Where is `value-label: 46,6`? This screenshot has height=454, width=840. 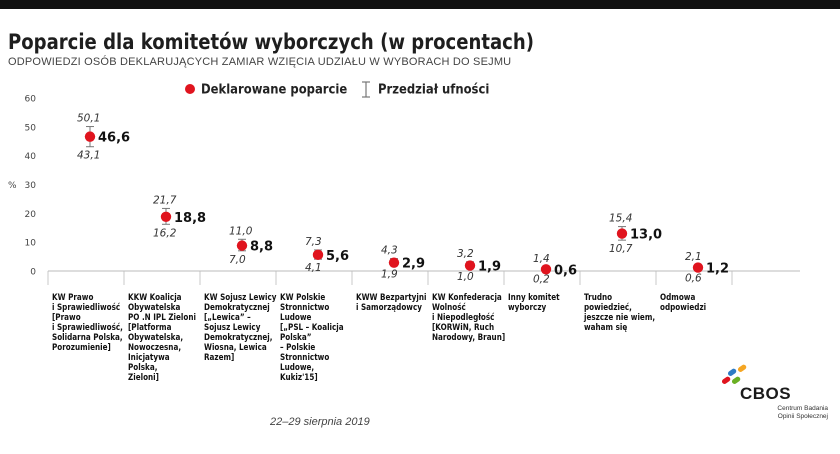
value-label: 46,6 is located at coordinates (114, 138).